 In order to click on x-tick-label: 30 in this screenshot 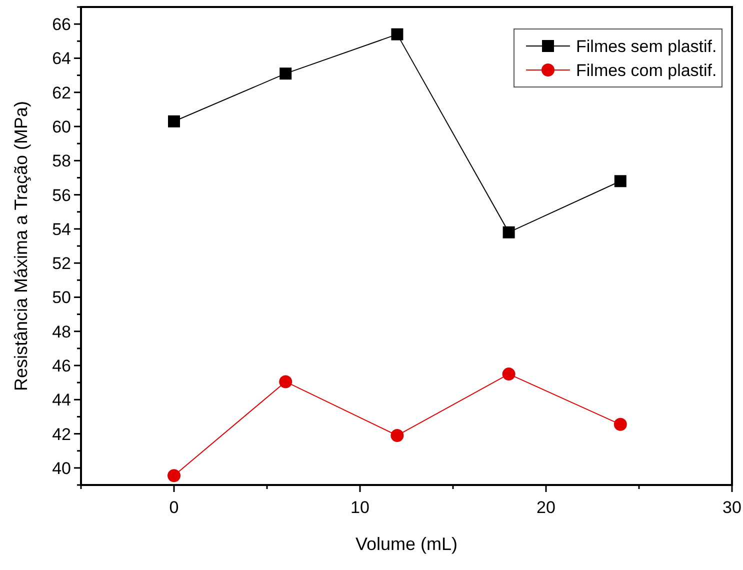, I will do `click(732, 507)`.